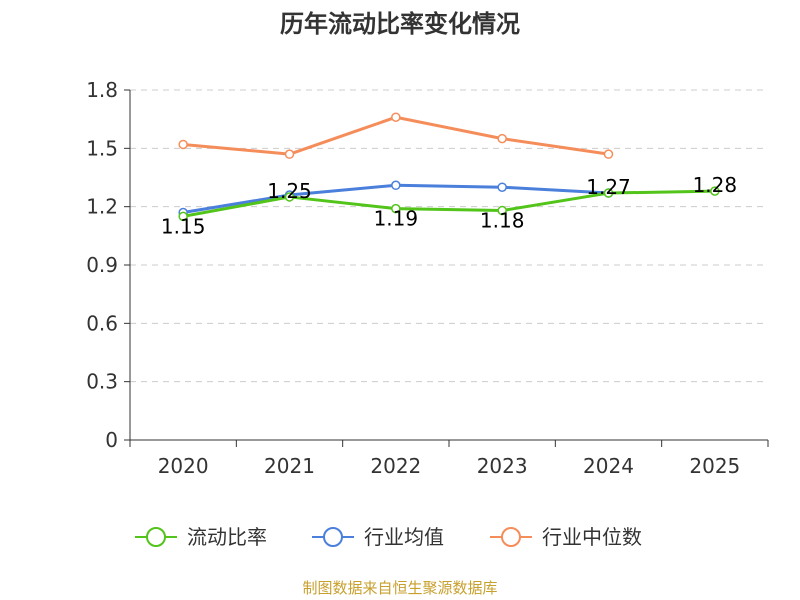 The image size is (800, 600). I want to click on legend-item-2: 行业中位数, so click(566, 537).